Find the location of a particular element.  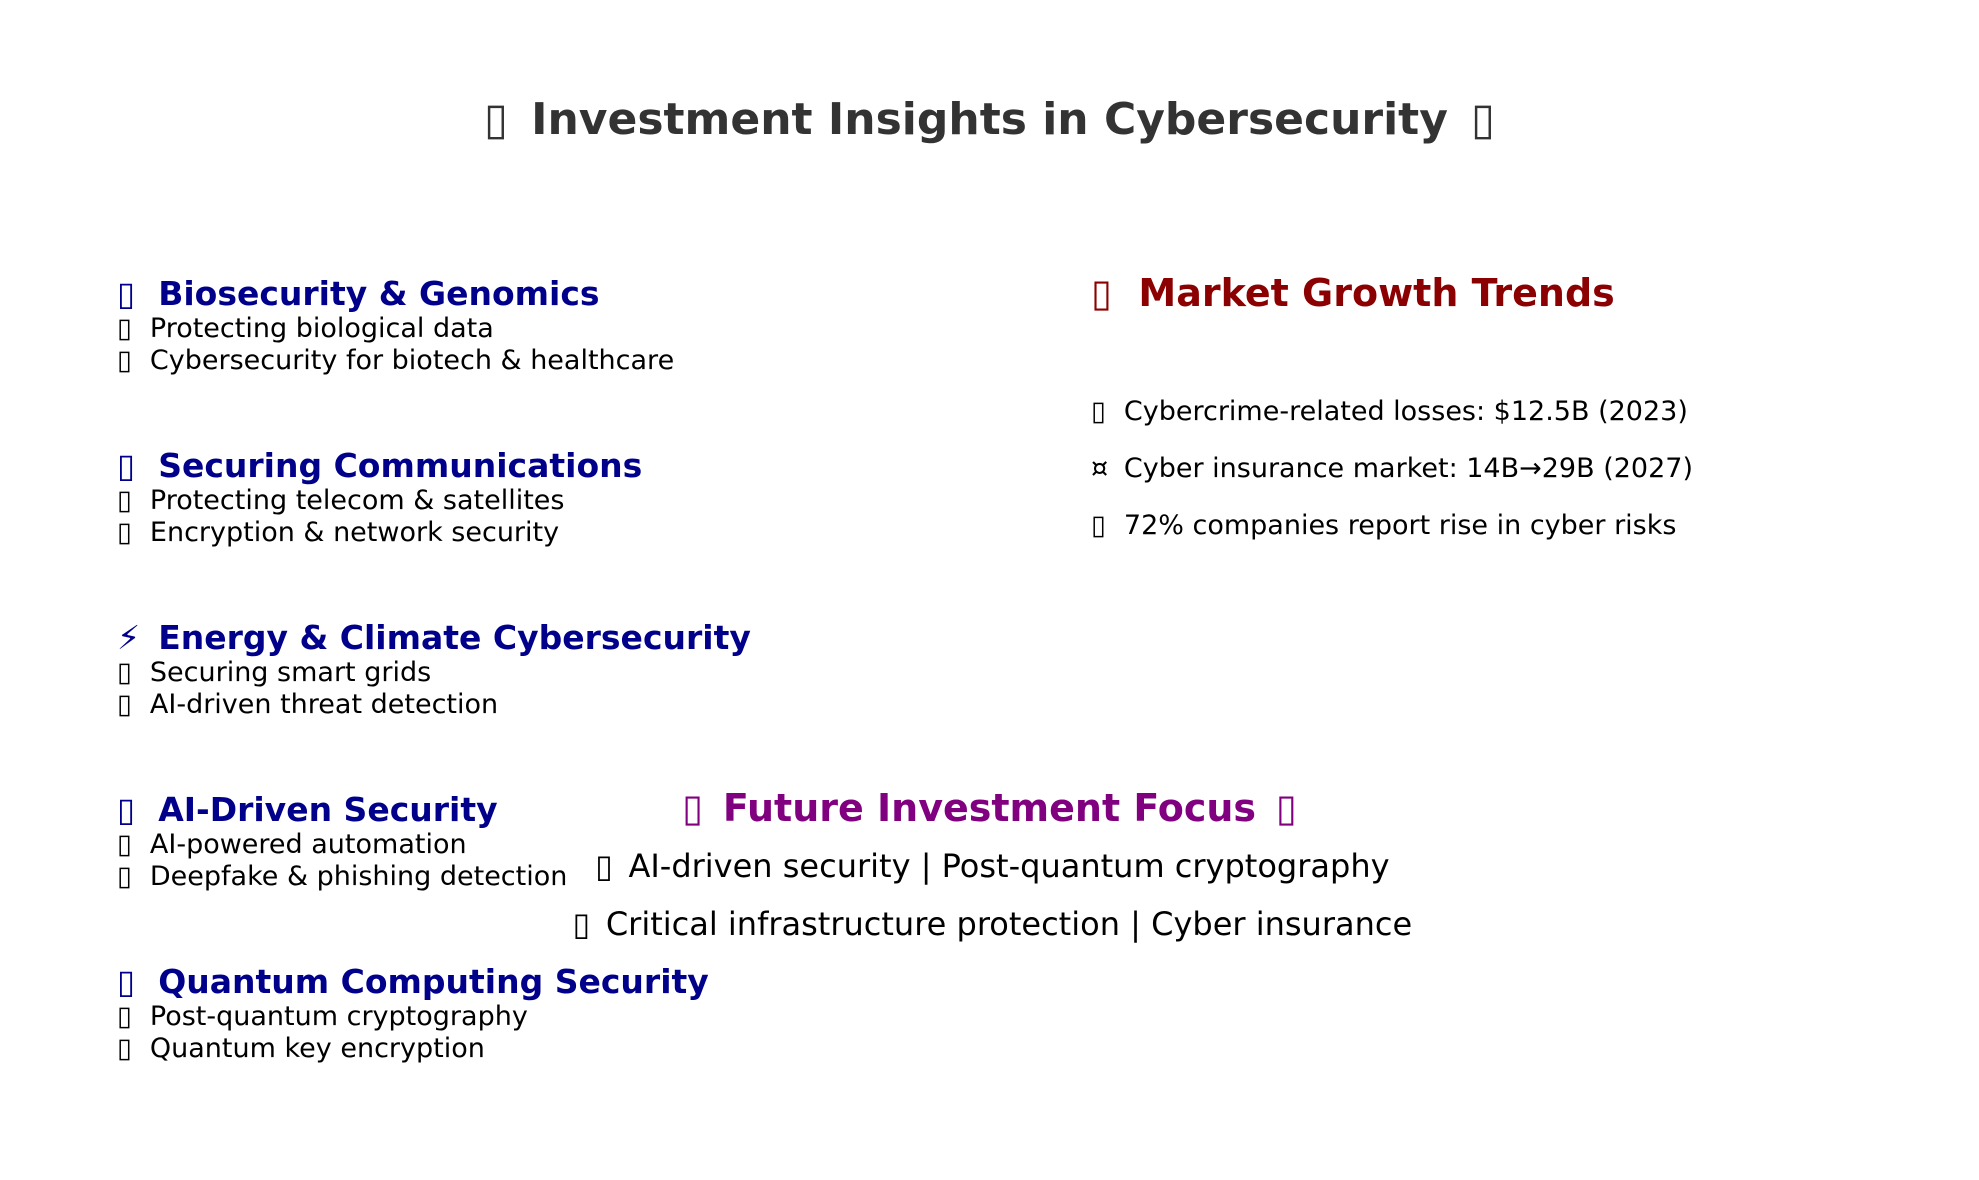

list-item-text: AI-powered automation is located at coordinates (308, 844).